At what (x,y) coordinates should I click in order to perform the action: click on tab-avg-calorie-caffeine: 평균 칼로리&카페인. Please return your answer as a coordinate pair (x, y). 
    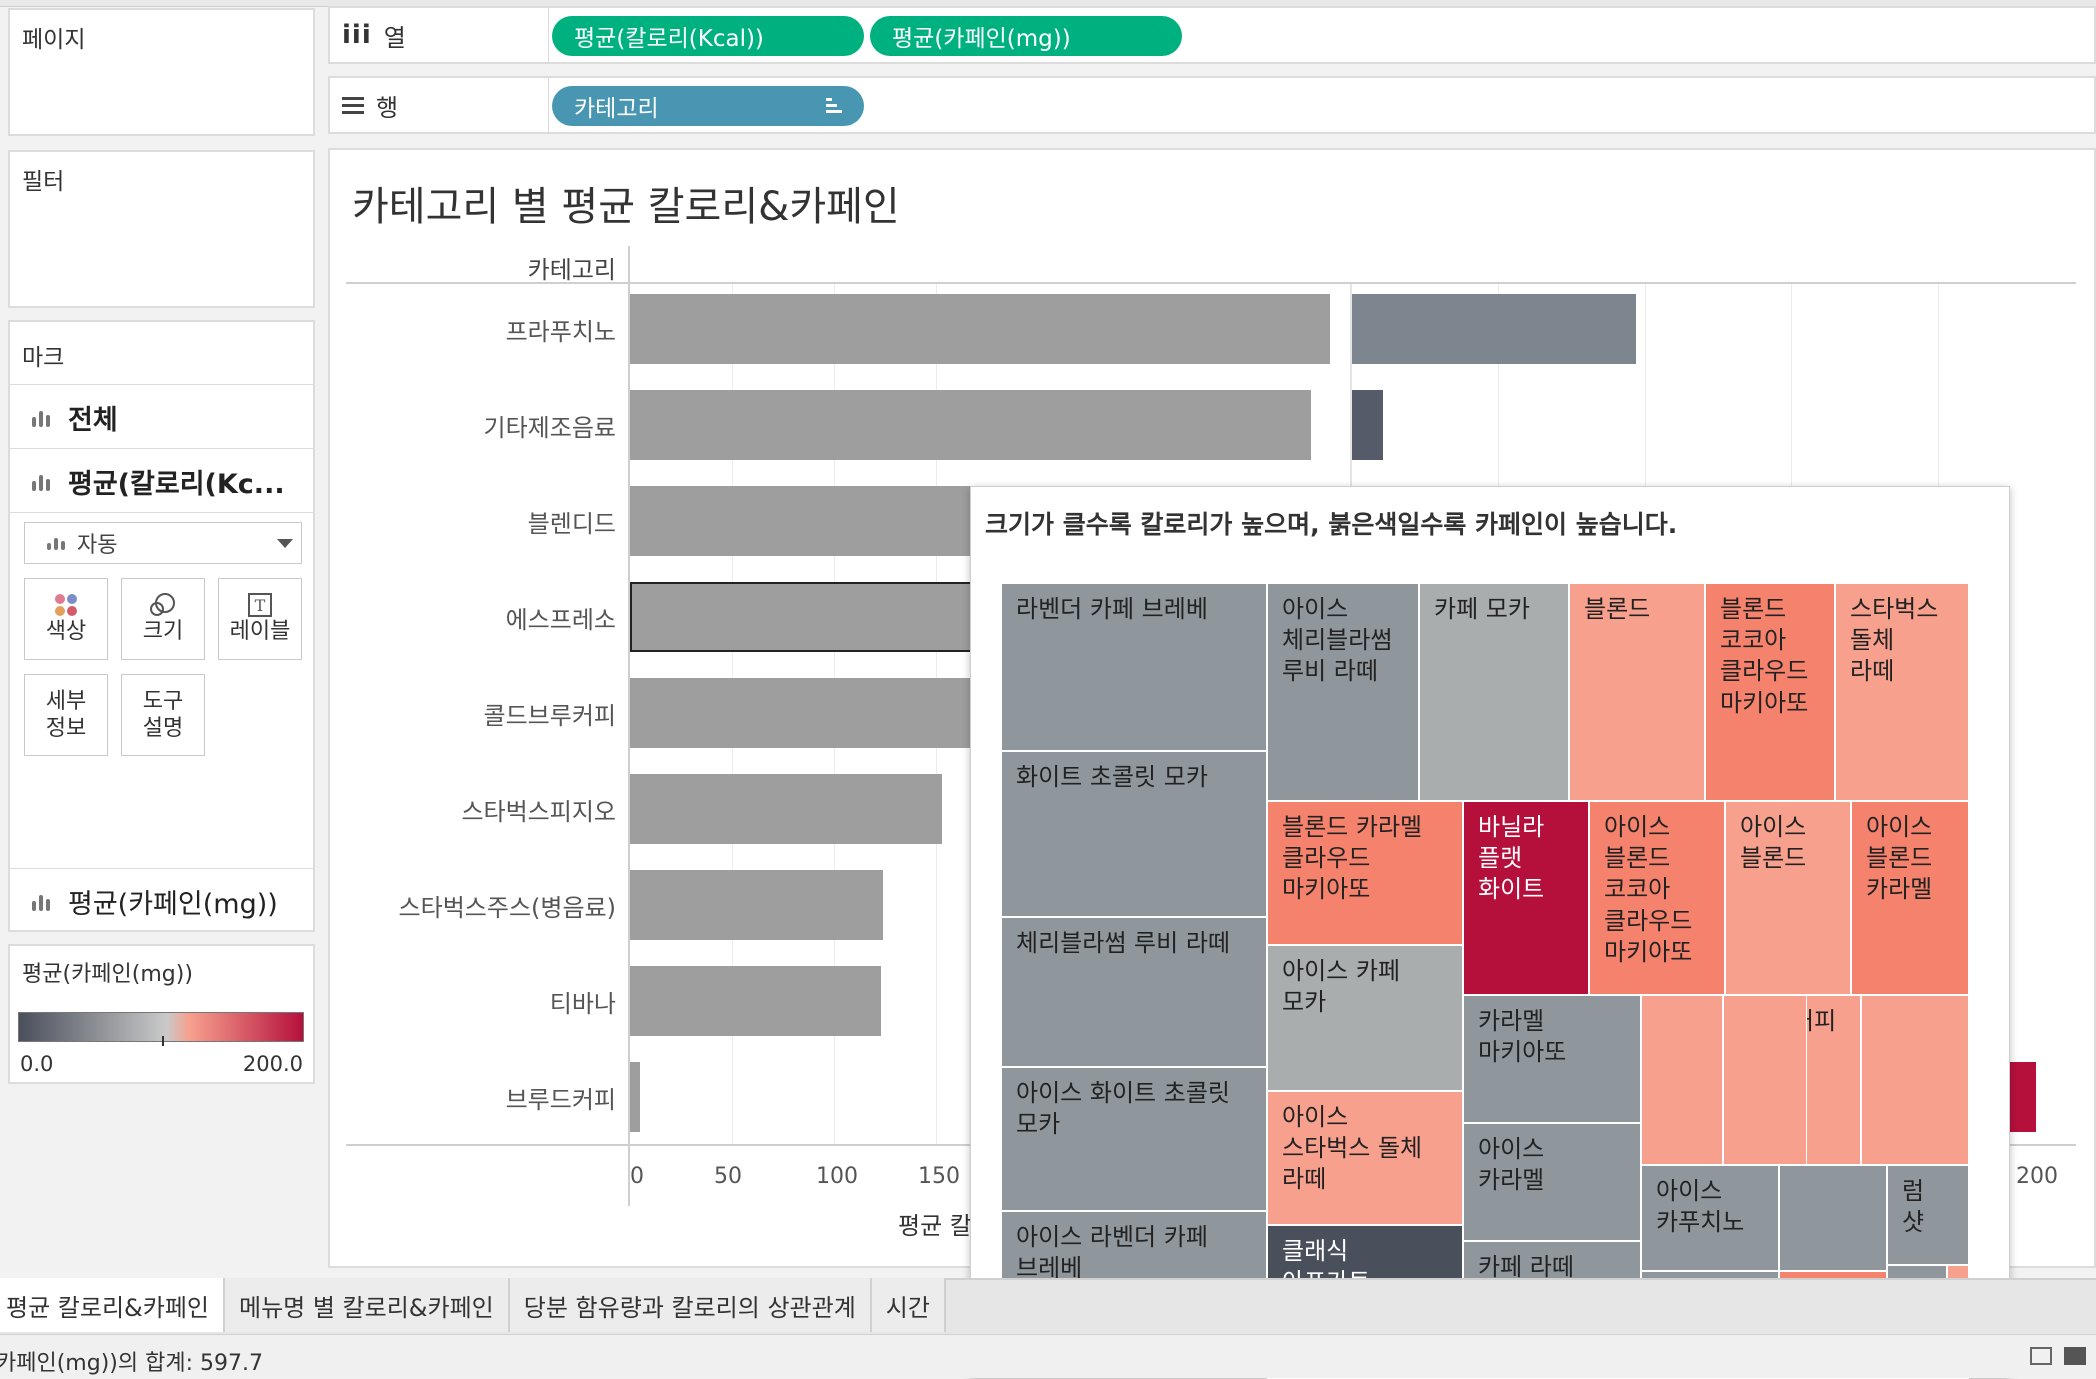
    Looking at the image, I should click on (112, 1305).